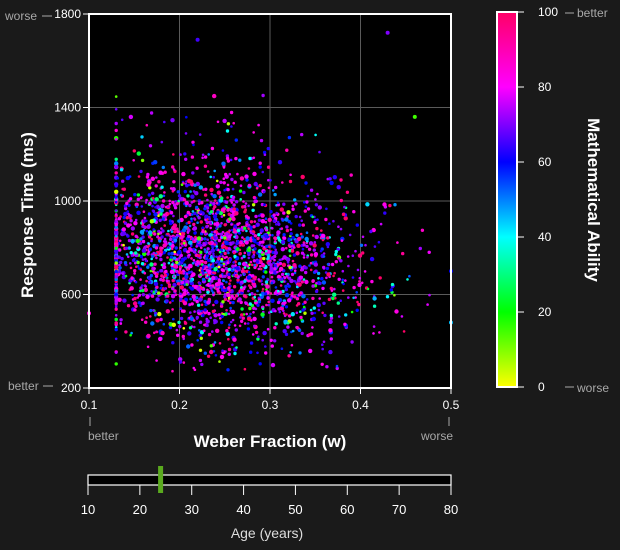 The image size is (620, 550). I want to click on y-tick-label: 1400, so click(67, 108).